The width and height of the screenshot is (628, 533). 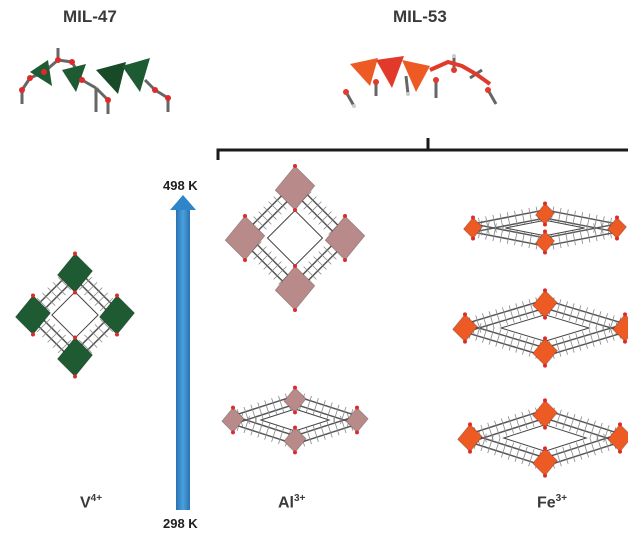 What do you see at coordinates (420, 81) in the screenshot?
I see `mil-53-chain` at bounding box center [420, 81].